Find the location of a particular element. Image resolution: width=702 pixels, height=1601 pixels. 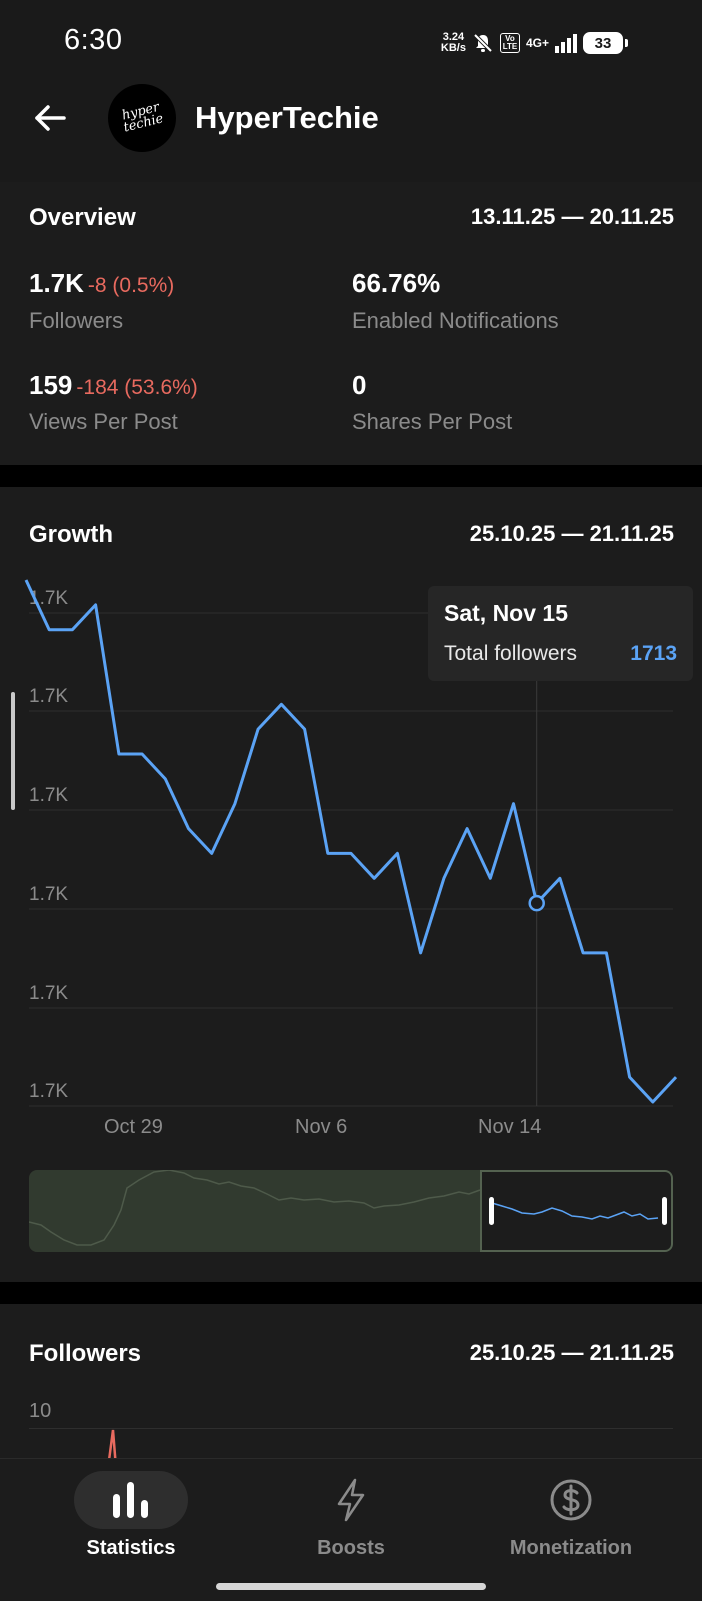

views-delta: -184 (53.6%) is located at coordinates (137, 387).